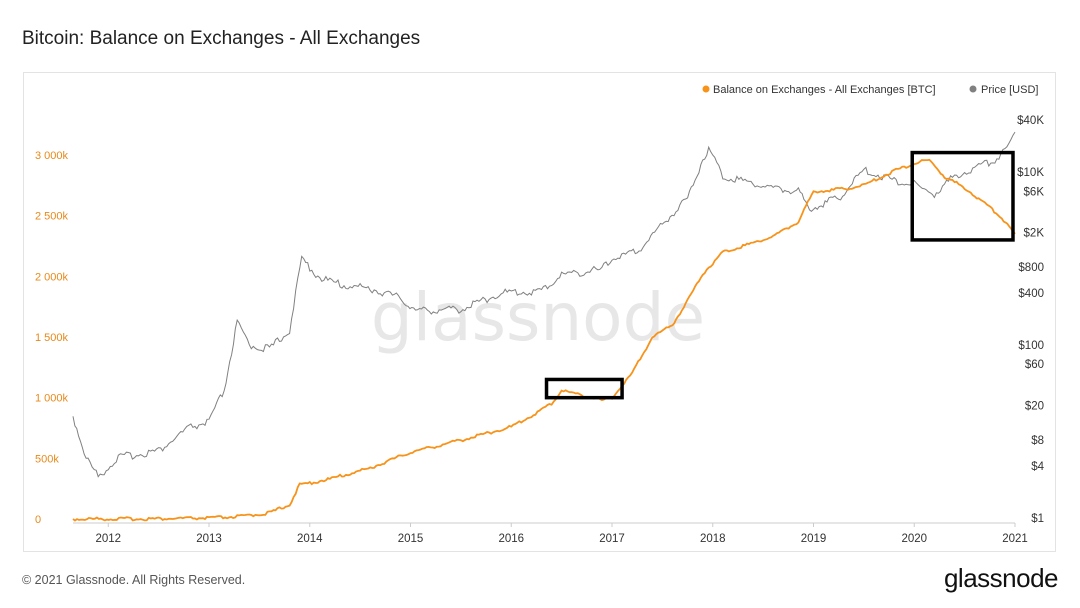 This screenshot has height=608, width=1080. What do you see at coordinates (1034, 406) in the screenshot?
I see `right-tick-label: $20` at bounding box center [1034, 406].